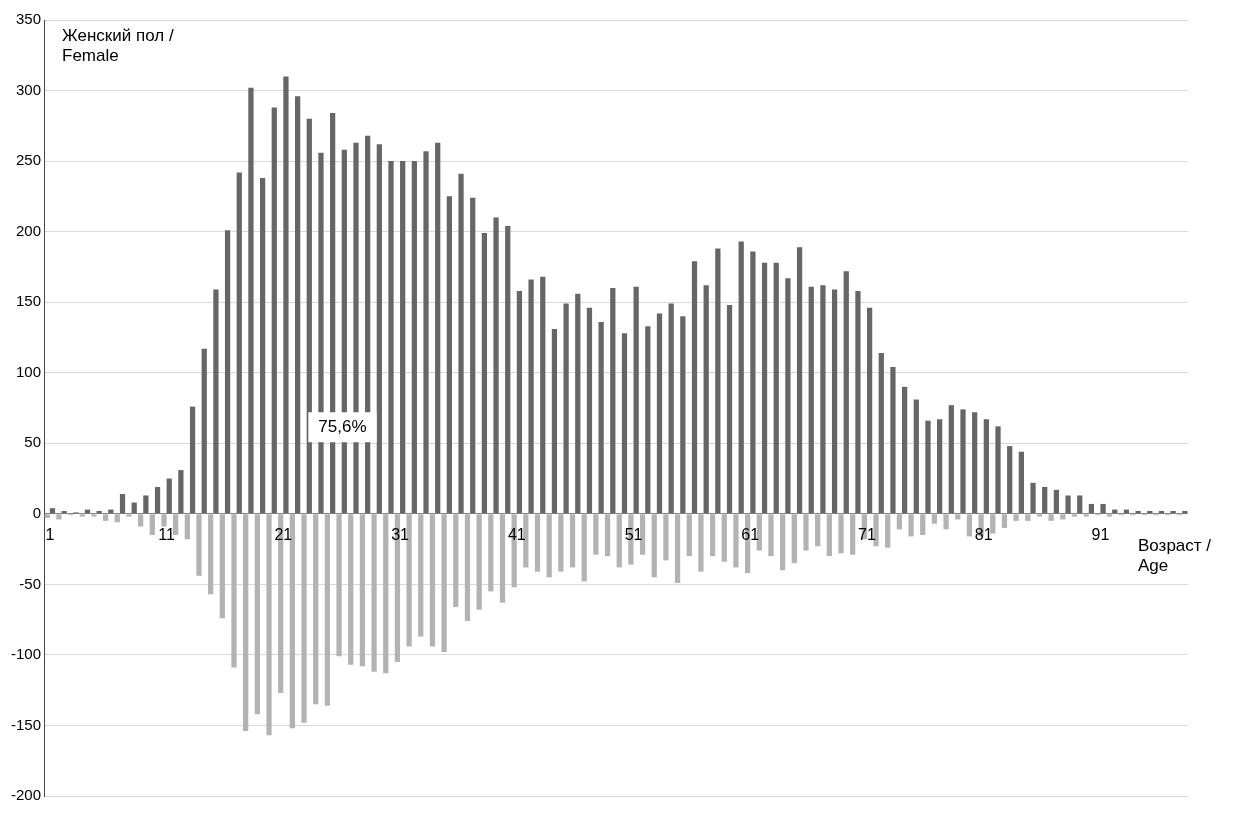 The height and width of the screenshot is (815, 1259). What do you see at coordinates (28, 160) in the screenshot?
I see `y-tick-label: 250` at bounding box center [28, 160].